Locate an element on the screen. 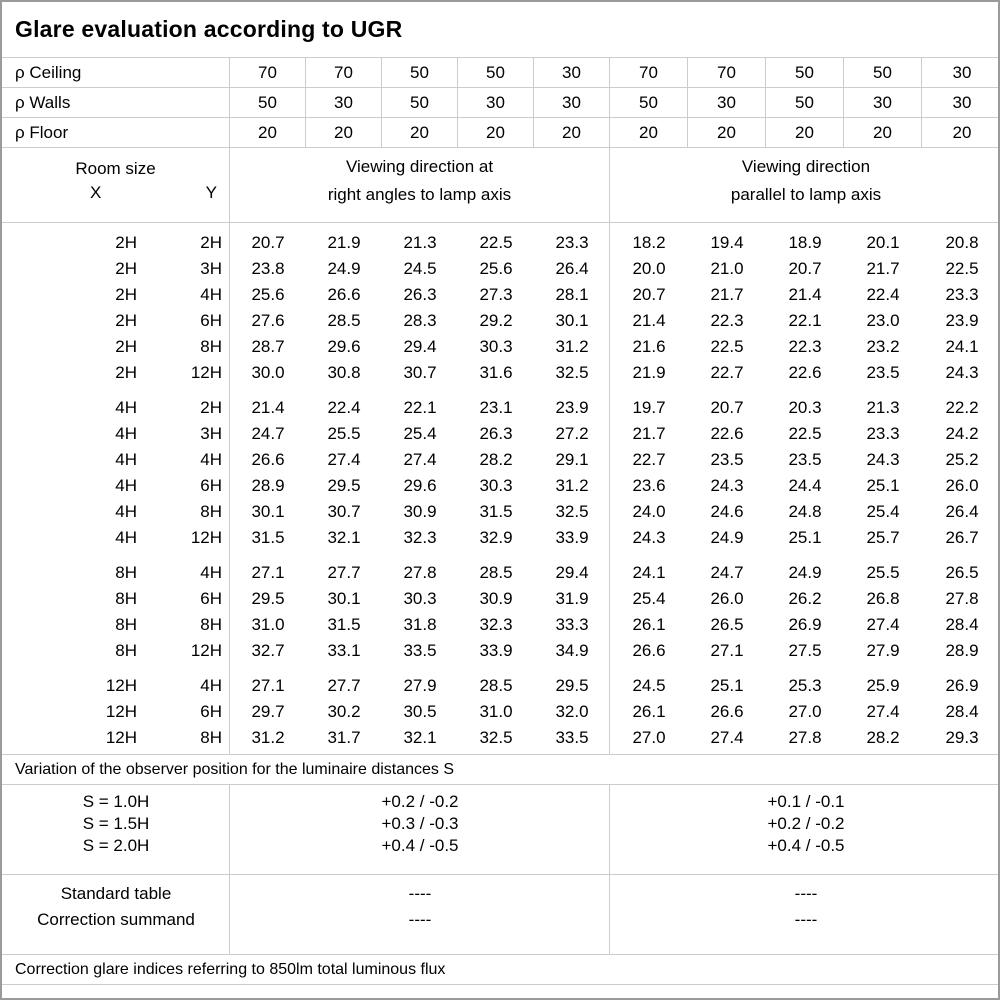 This screenshot has height=1000, width=1000. variation-right-angles-value: +0.2 / -0.2 is located at coordinates (420, 801).